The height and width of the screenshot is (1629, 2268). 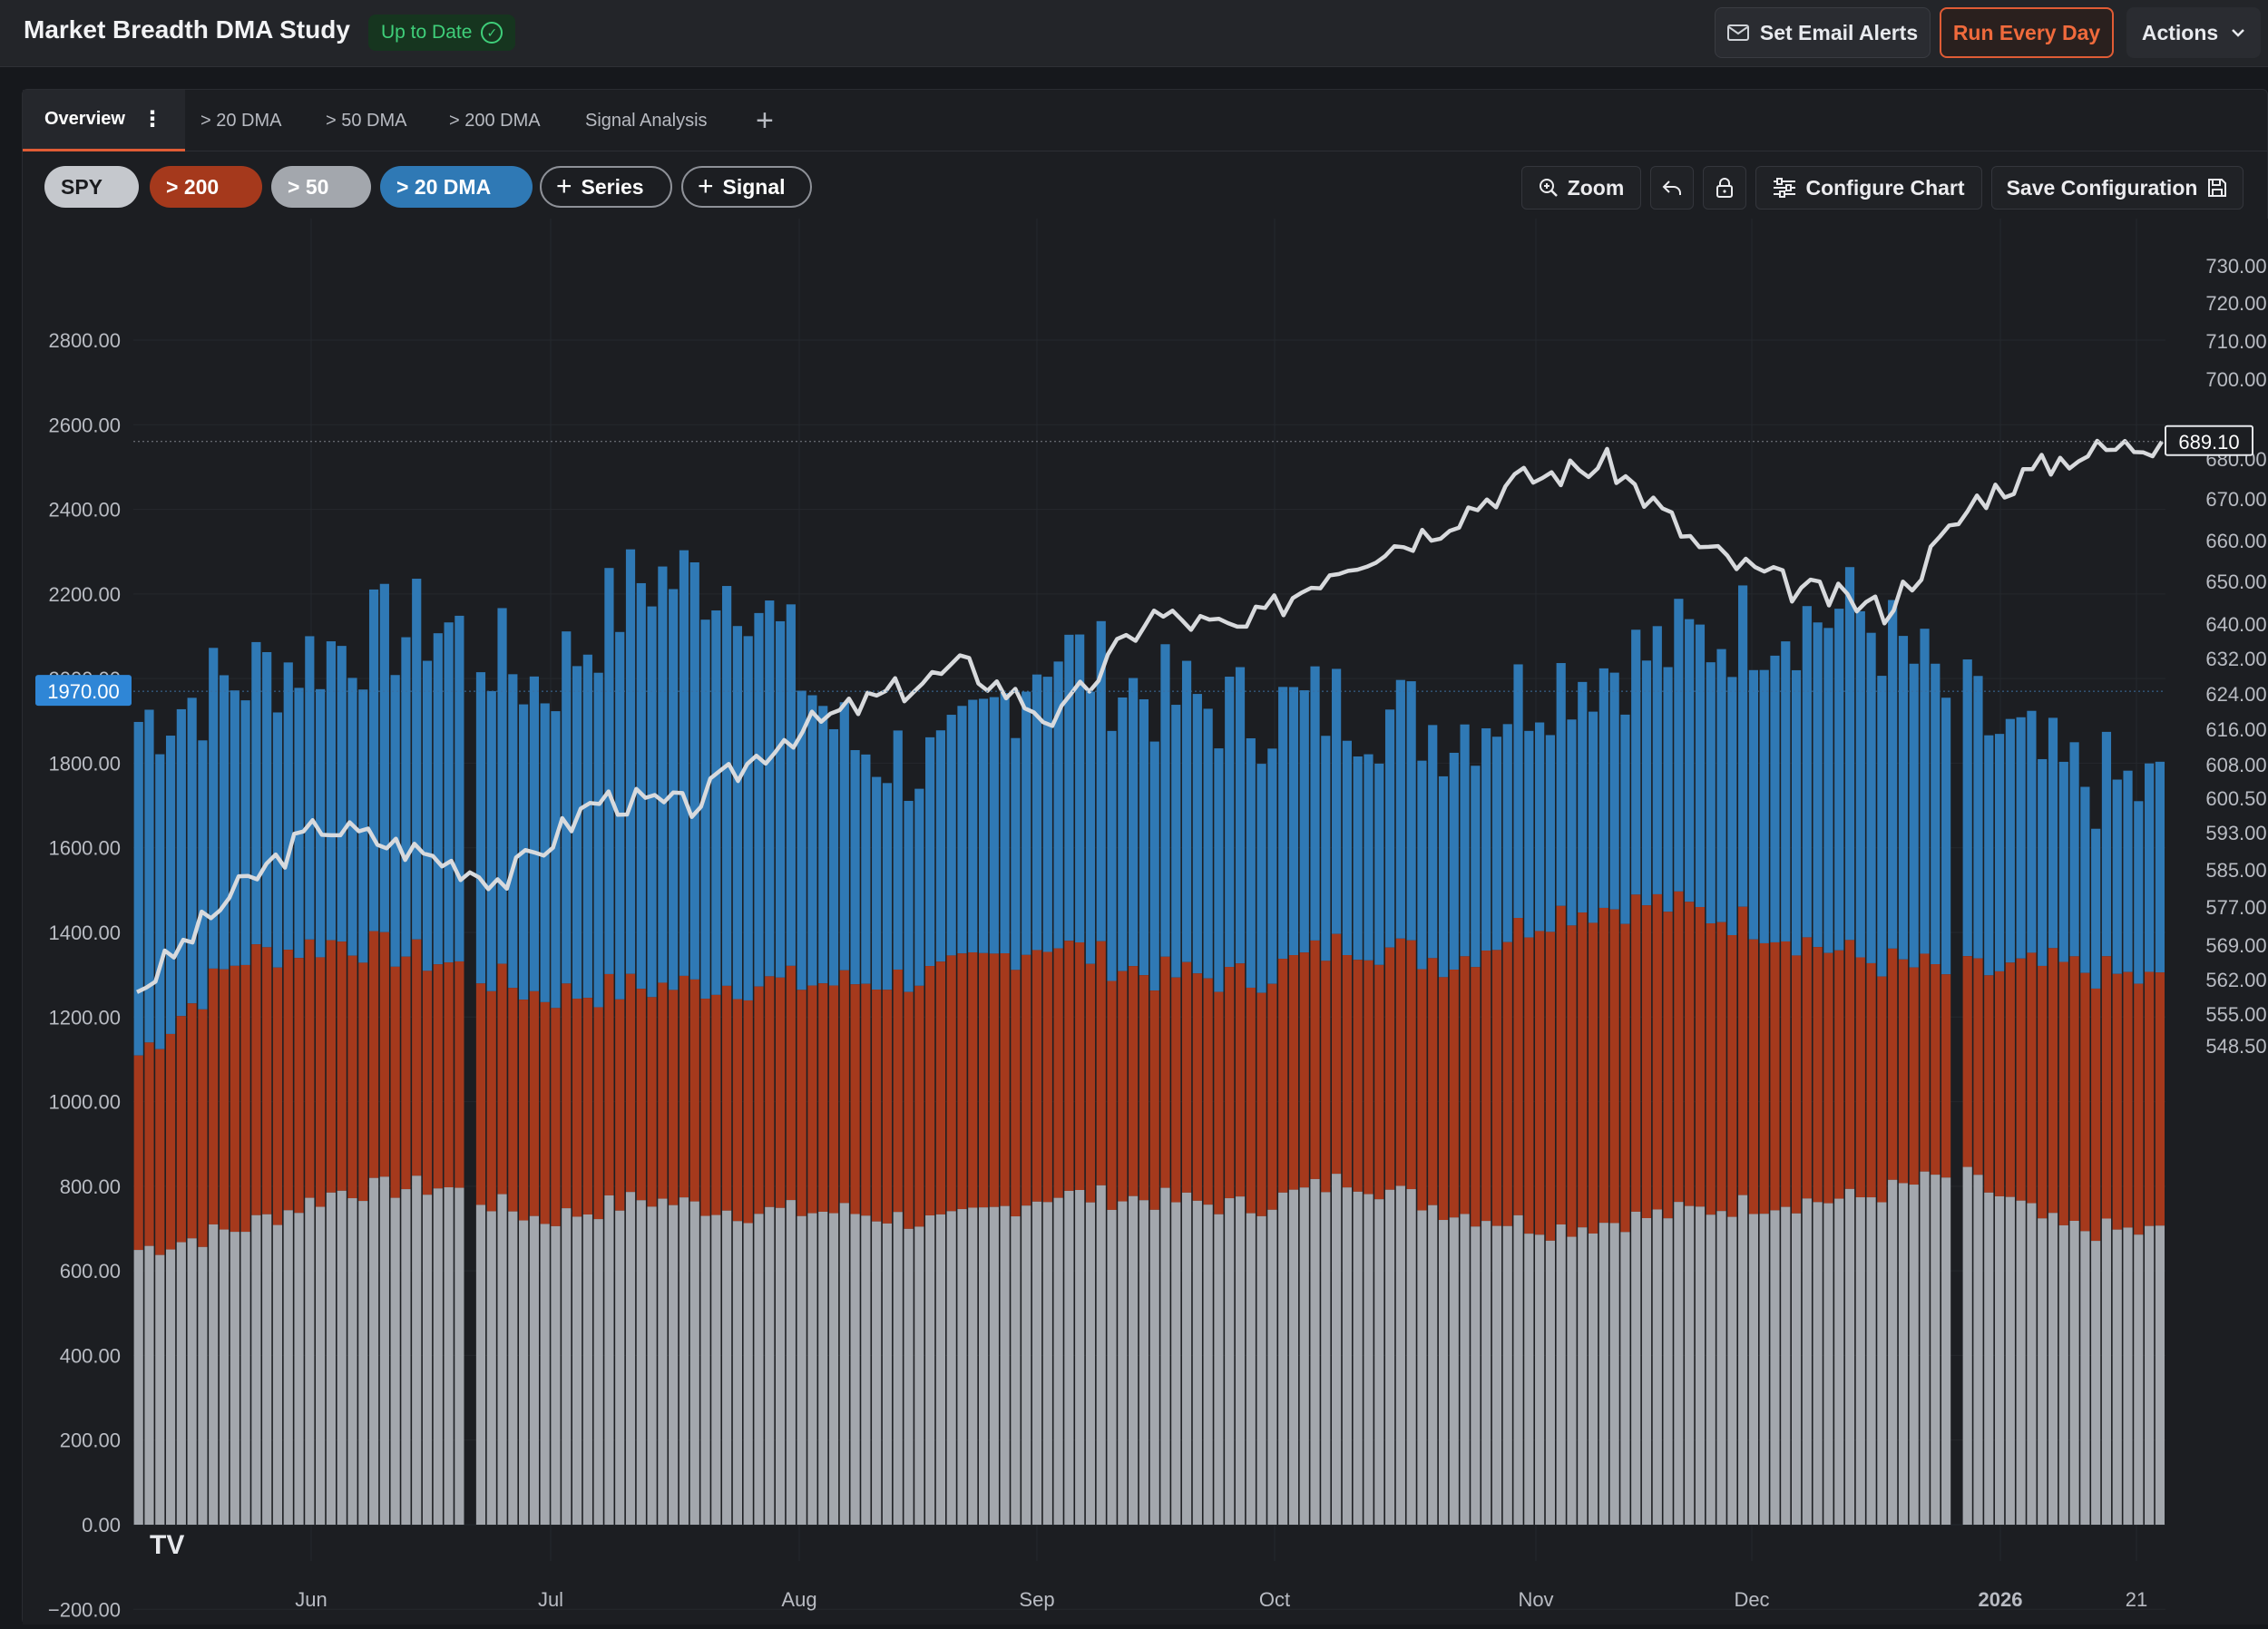 I want to click on zoom-label: Zoom, so click(x=1596, y=188).